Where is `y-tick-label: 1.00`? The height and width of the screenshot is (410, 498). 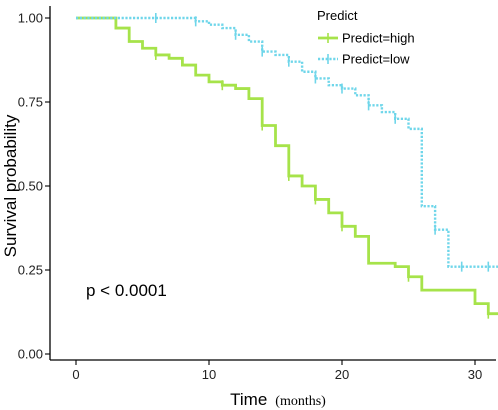
y-tick-label: 1.00 is located at coordinates (30, 18).